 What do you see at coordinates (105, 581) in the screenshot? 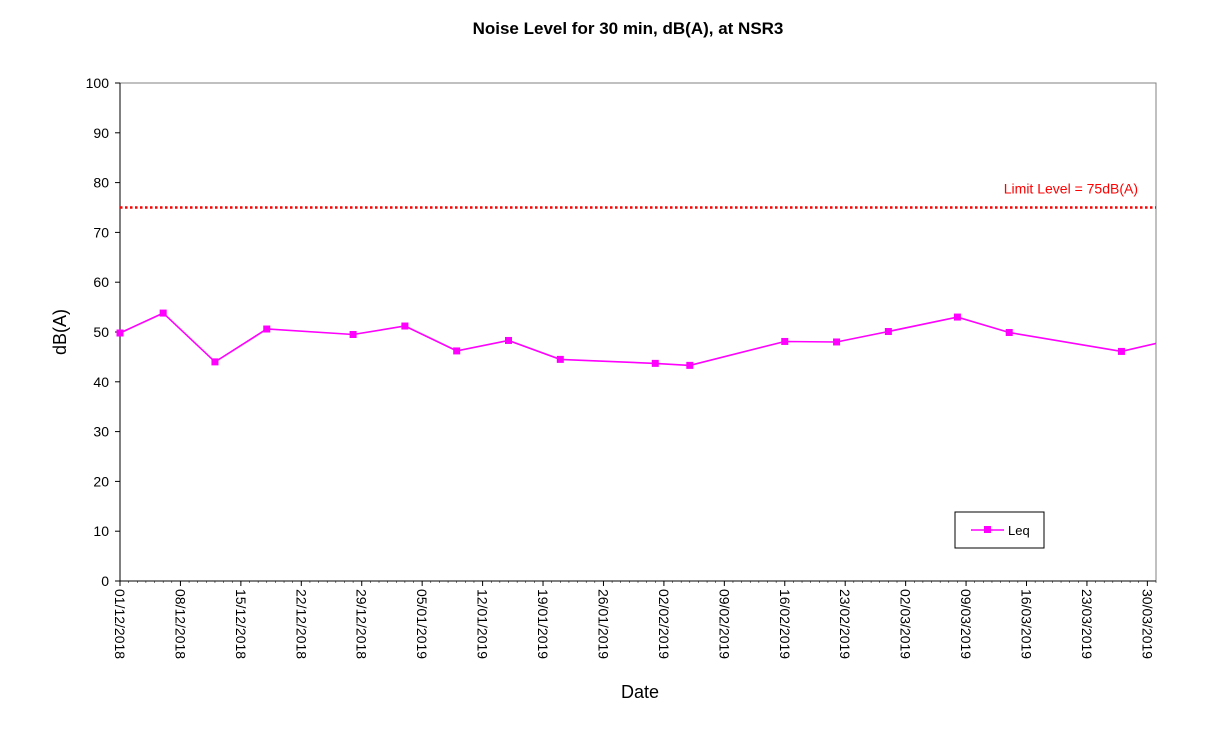
I see `y-tick-label: 0` at bounding box center [105, 581].